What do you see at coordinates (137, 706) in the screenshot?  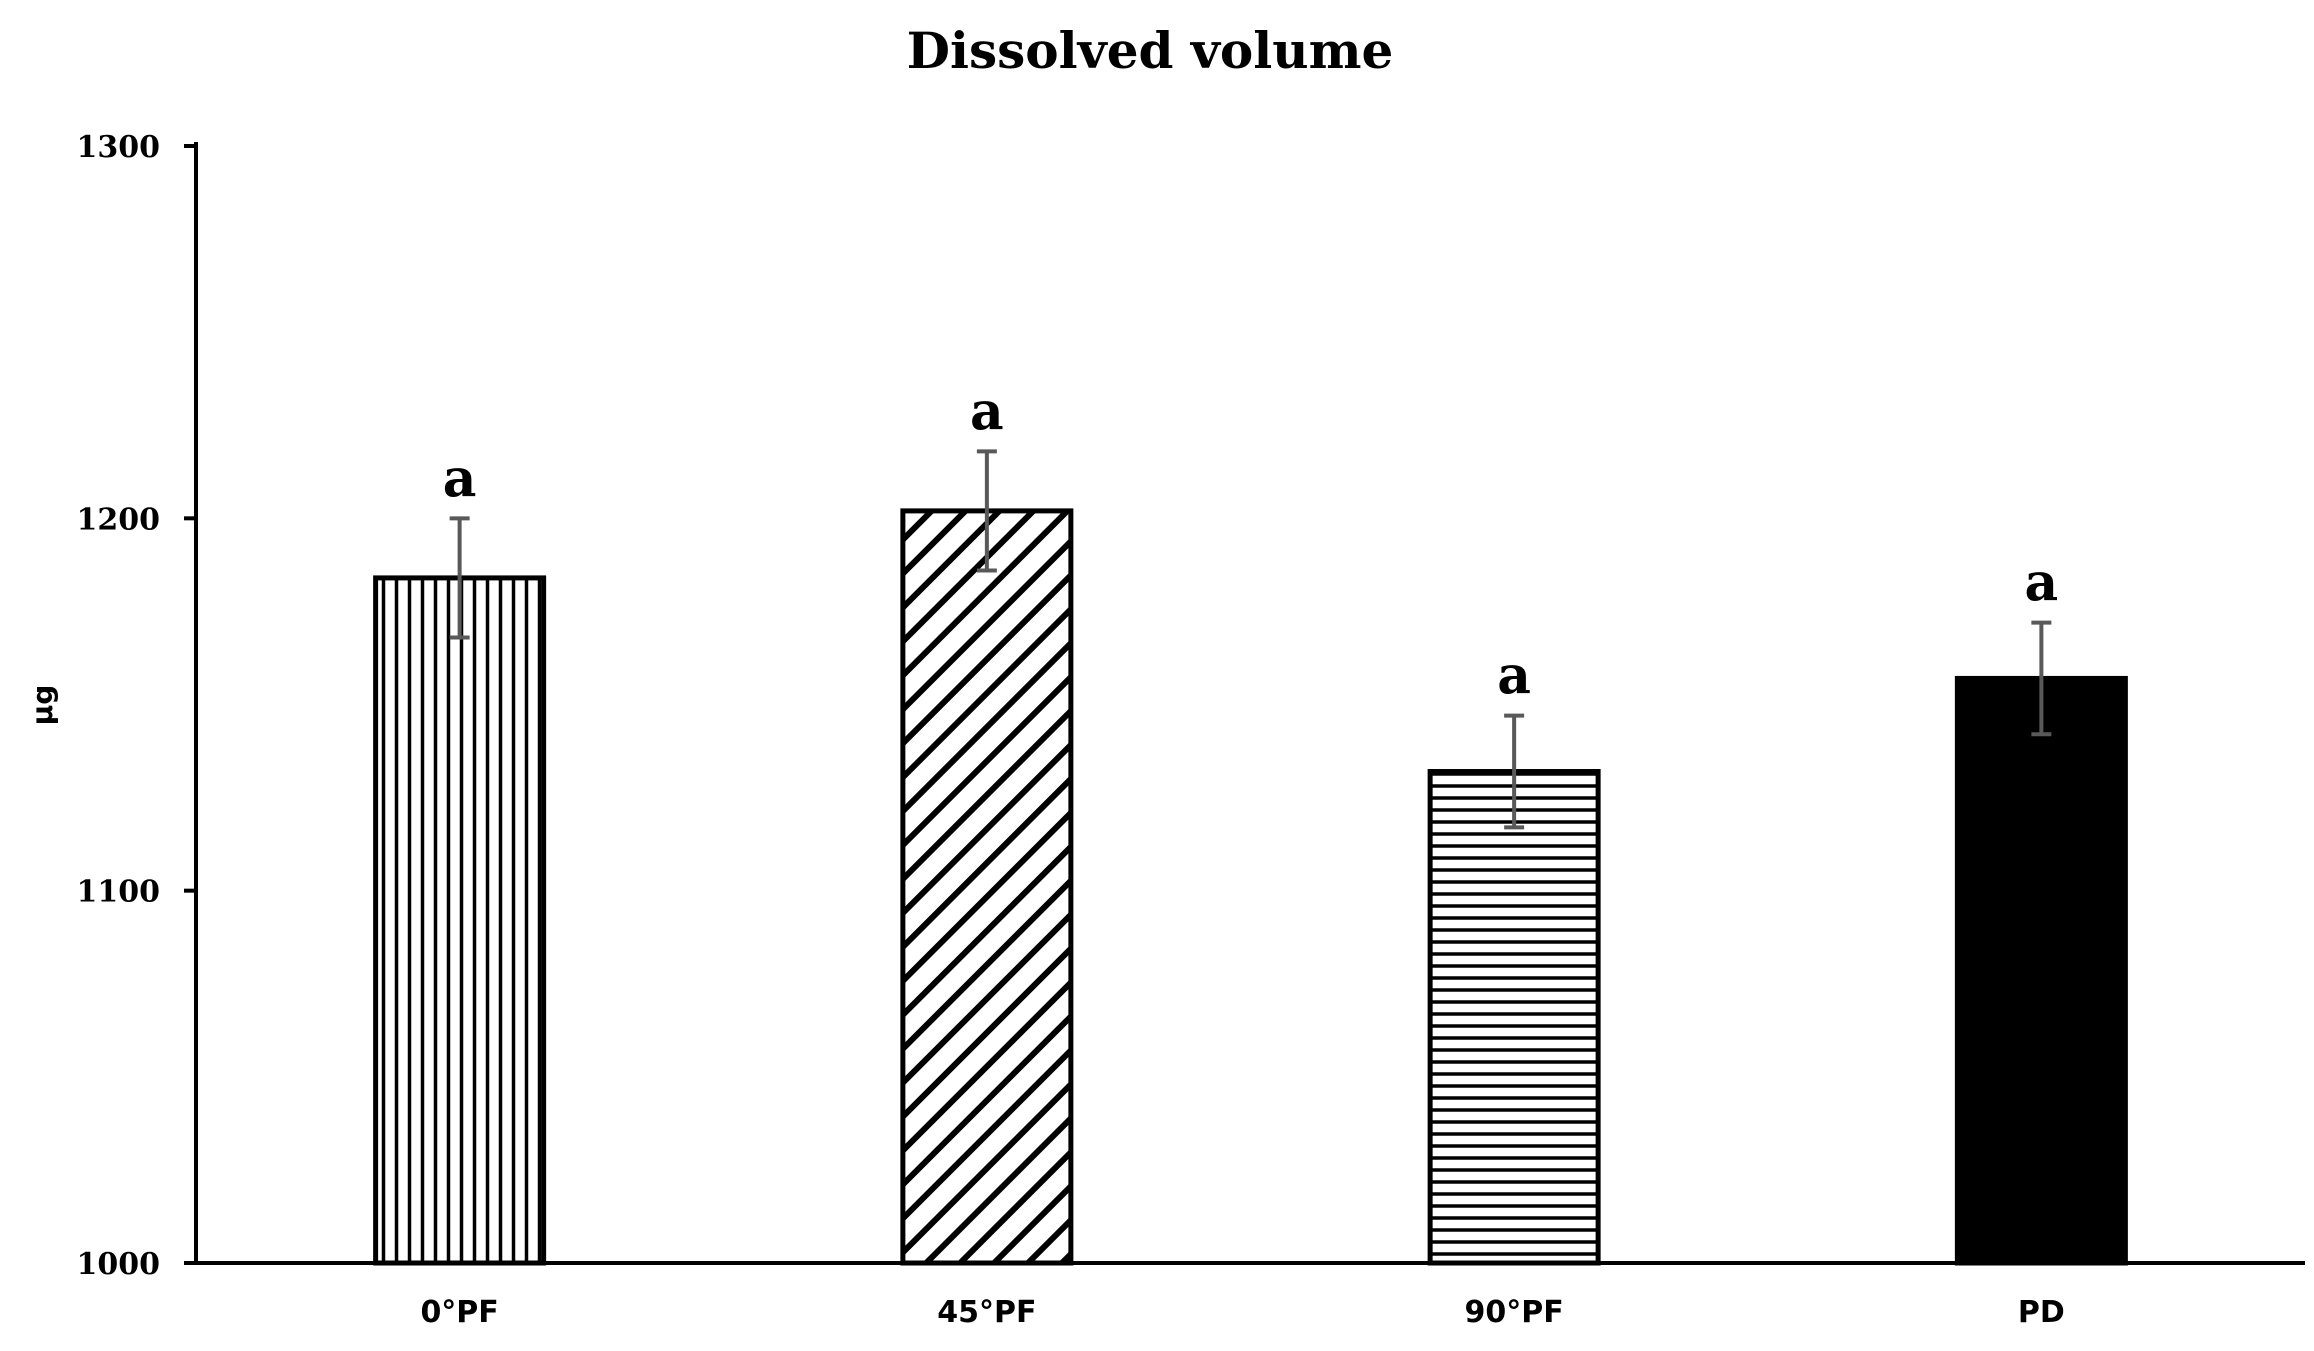 I see `y-ticks-group: 1000 1100 1200 1300` at bounding box center [137, 706].